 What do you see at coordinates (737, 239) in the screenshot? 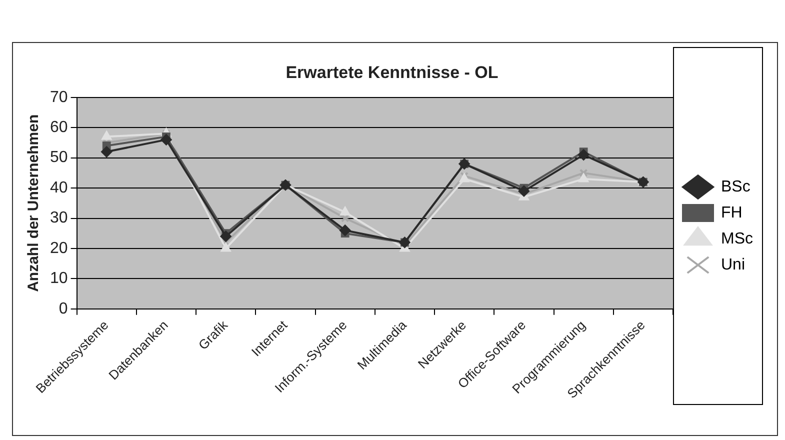
I see `legend-label: MSc` at bounding box center [737, 239].